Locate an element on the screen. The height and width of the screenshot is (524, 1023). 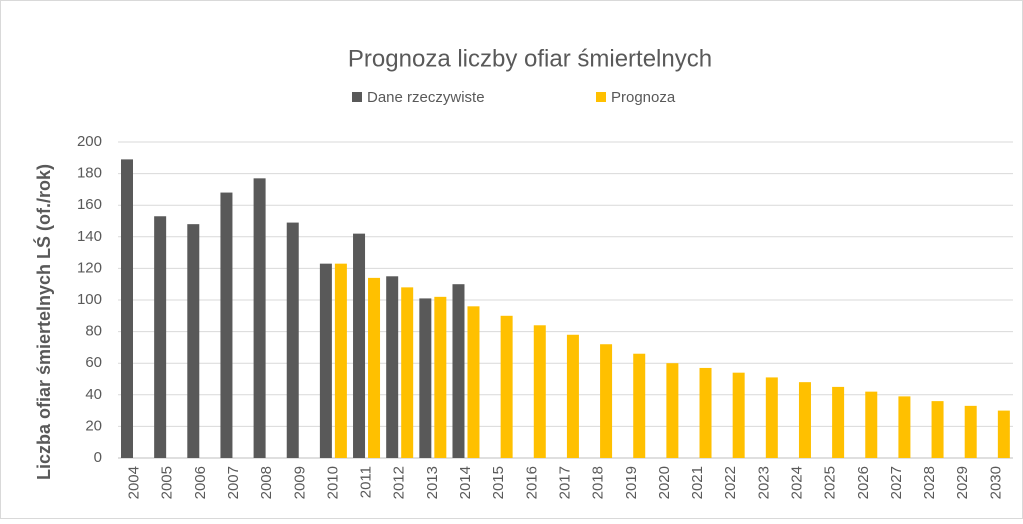
x-tick-label: 2011 is located at coordinates (366, 482).